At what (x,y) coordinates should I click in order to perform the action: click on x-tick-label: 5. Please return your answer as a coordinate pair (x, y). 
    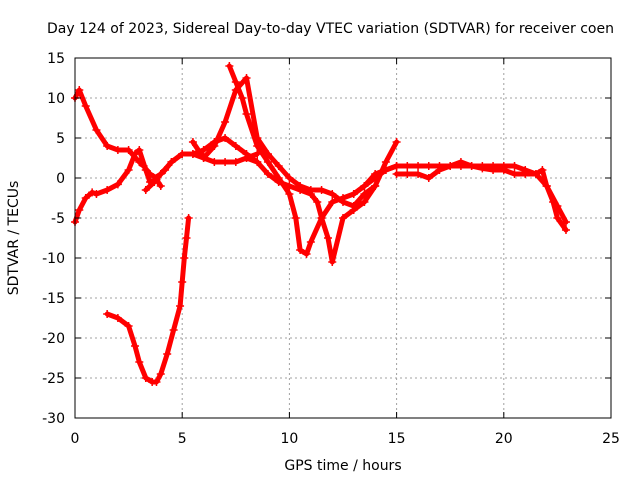
    Looking at the image, I should click on (182, 439).